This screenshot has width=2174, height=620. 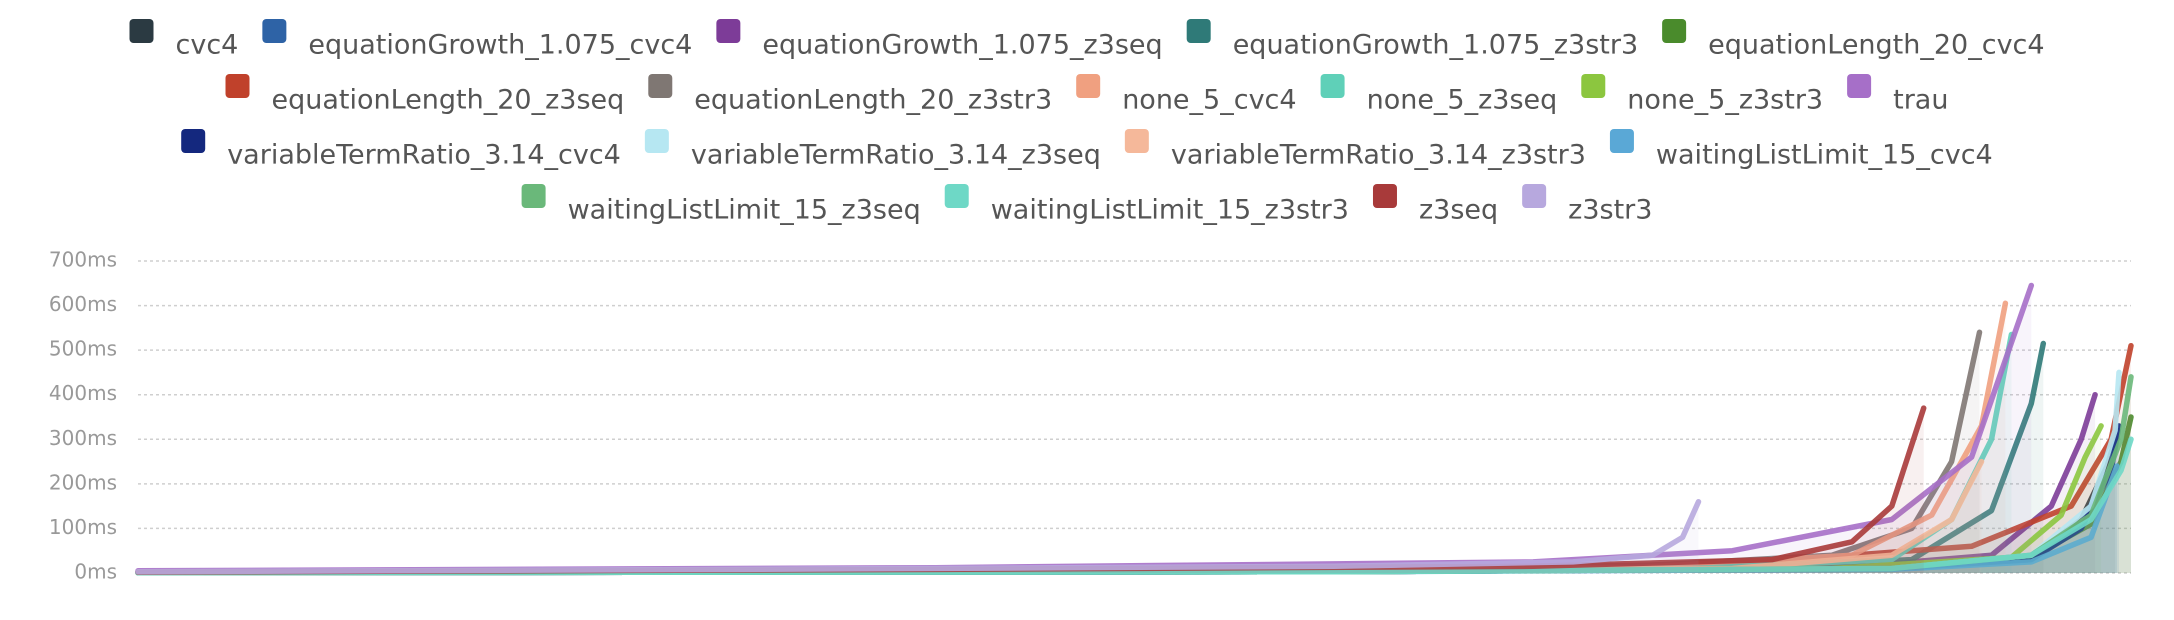 I want to click on legend-label: waitingListLimit_15_z3str3, so click(x=1170, y=210).